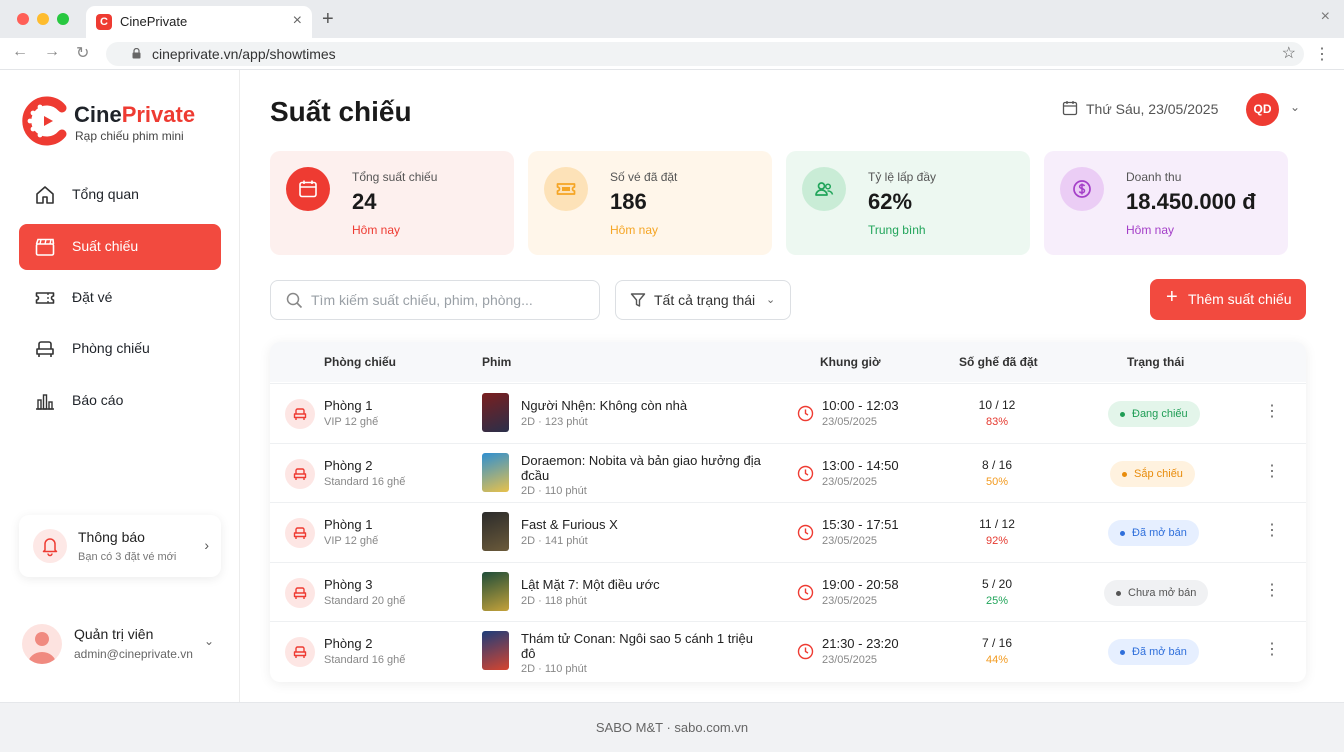  What do you see at coordinates (348, 405) in the screenshot?
I see `room-name: Phòng 1` at bounding box center [348, 405].